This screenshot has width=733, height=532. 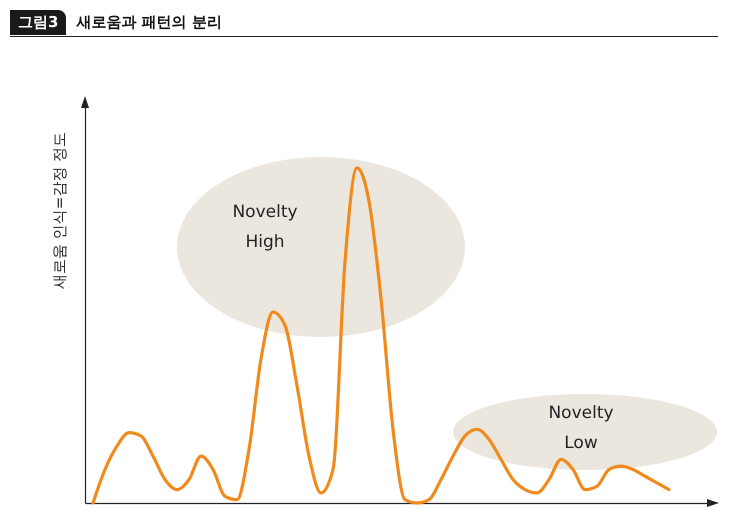 What do you see at coordinates (59, 211) in the screenshot?
I see `y-axis-title: 새로움 인식=감정 정도` at bounding box center [59, 211].